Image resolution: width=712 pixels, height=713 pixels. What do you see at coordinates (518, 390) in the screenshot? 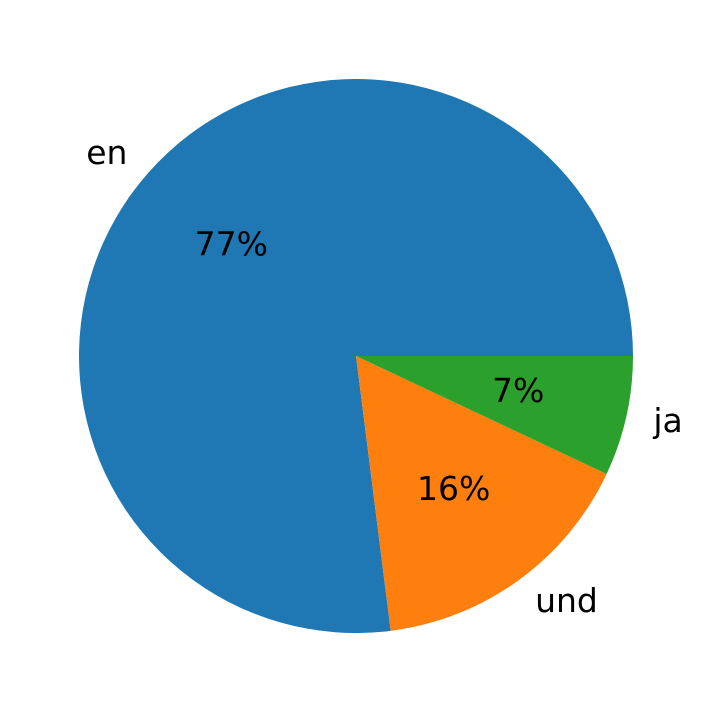
I see `value-label: 7%` at bounding box center [518, 390].